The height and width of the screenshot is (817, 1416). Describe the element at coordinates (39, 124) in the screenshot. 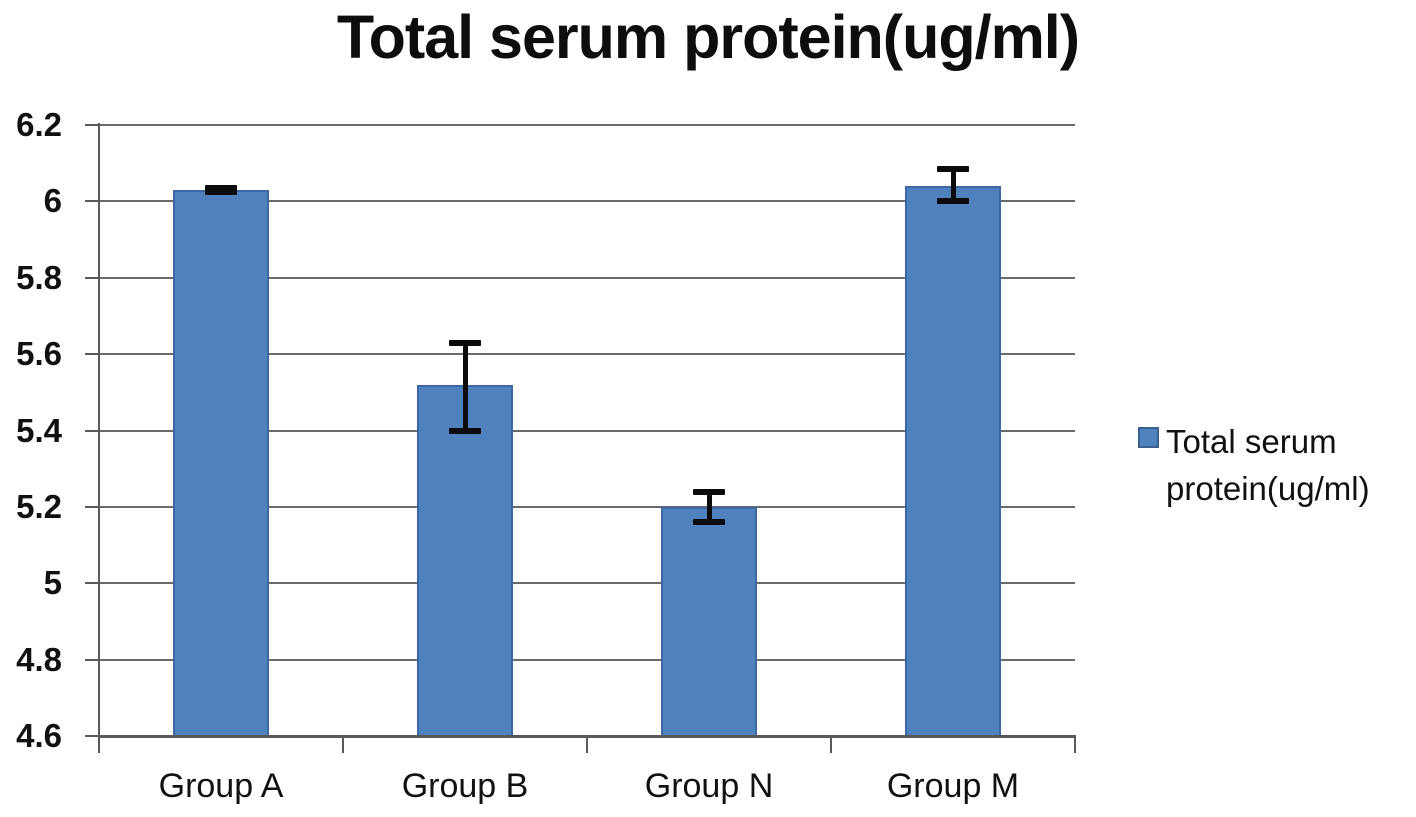

I see `y-axis-tick-label: 6.2` at that location.